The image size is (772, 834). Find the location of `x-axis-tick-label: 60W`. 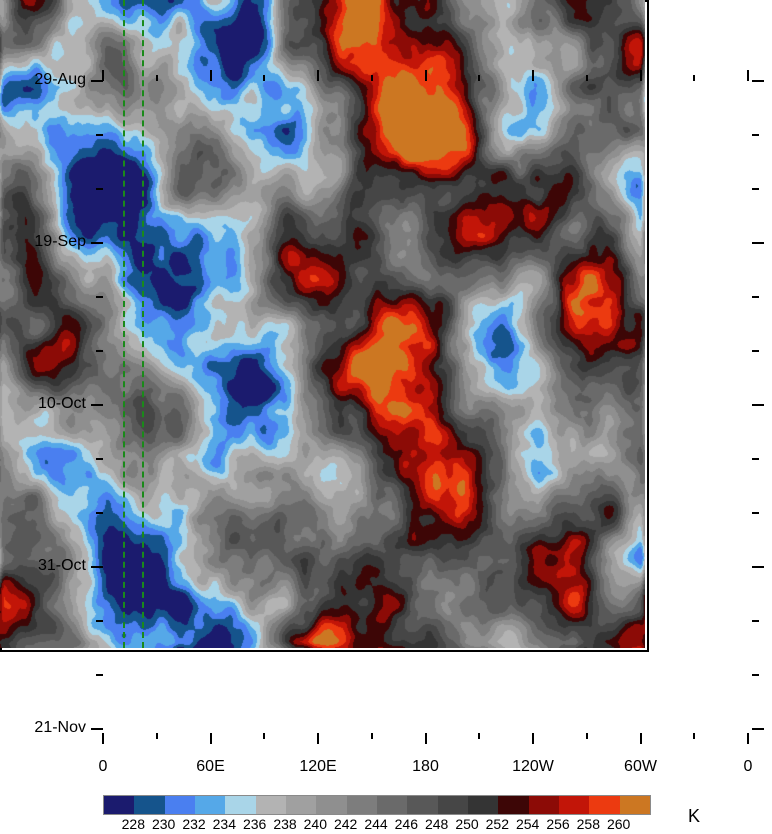

x-axis-tick-label: 60W is located at coordinates (640, 766).